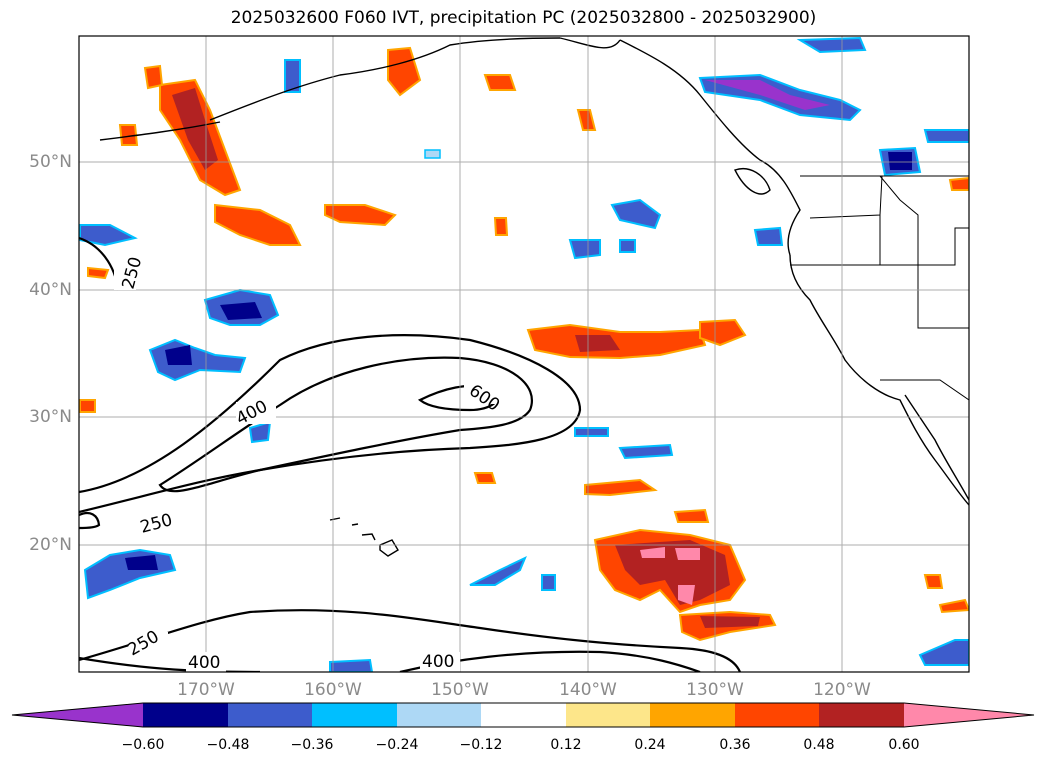  What do you see at coordinates (143, 745) in the screenshot?
I see `colorbar-tick: −0.60` at bounding box center [143, 745].